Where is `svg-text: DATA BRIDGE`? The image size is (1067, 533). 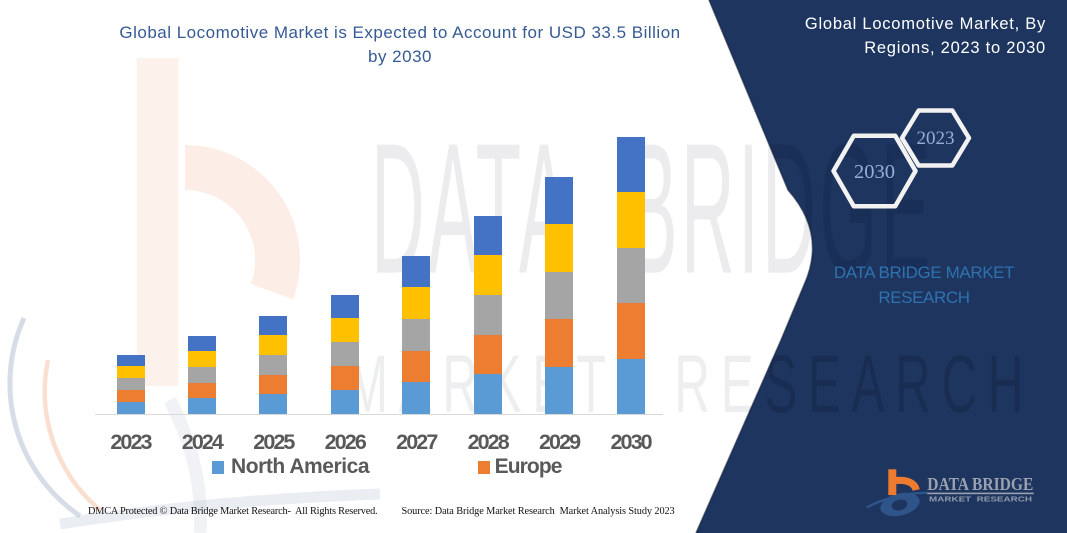 svg-text: DATA BRIDGE is located at coordinates (980, 484).